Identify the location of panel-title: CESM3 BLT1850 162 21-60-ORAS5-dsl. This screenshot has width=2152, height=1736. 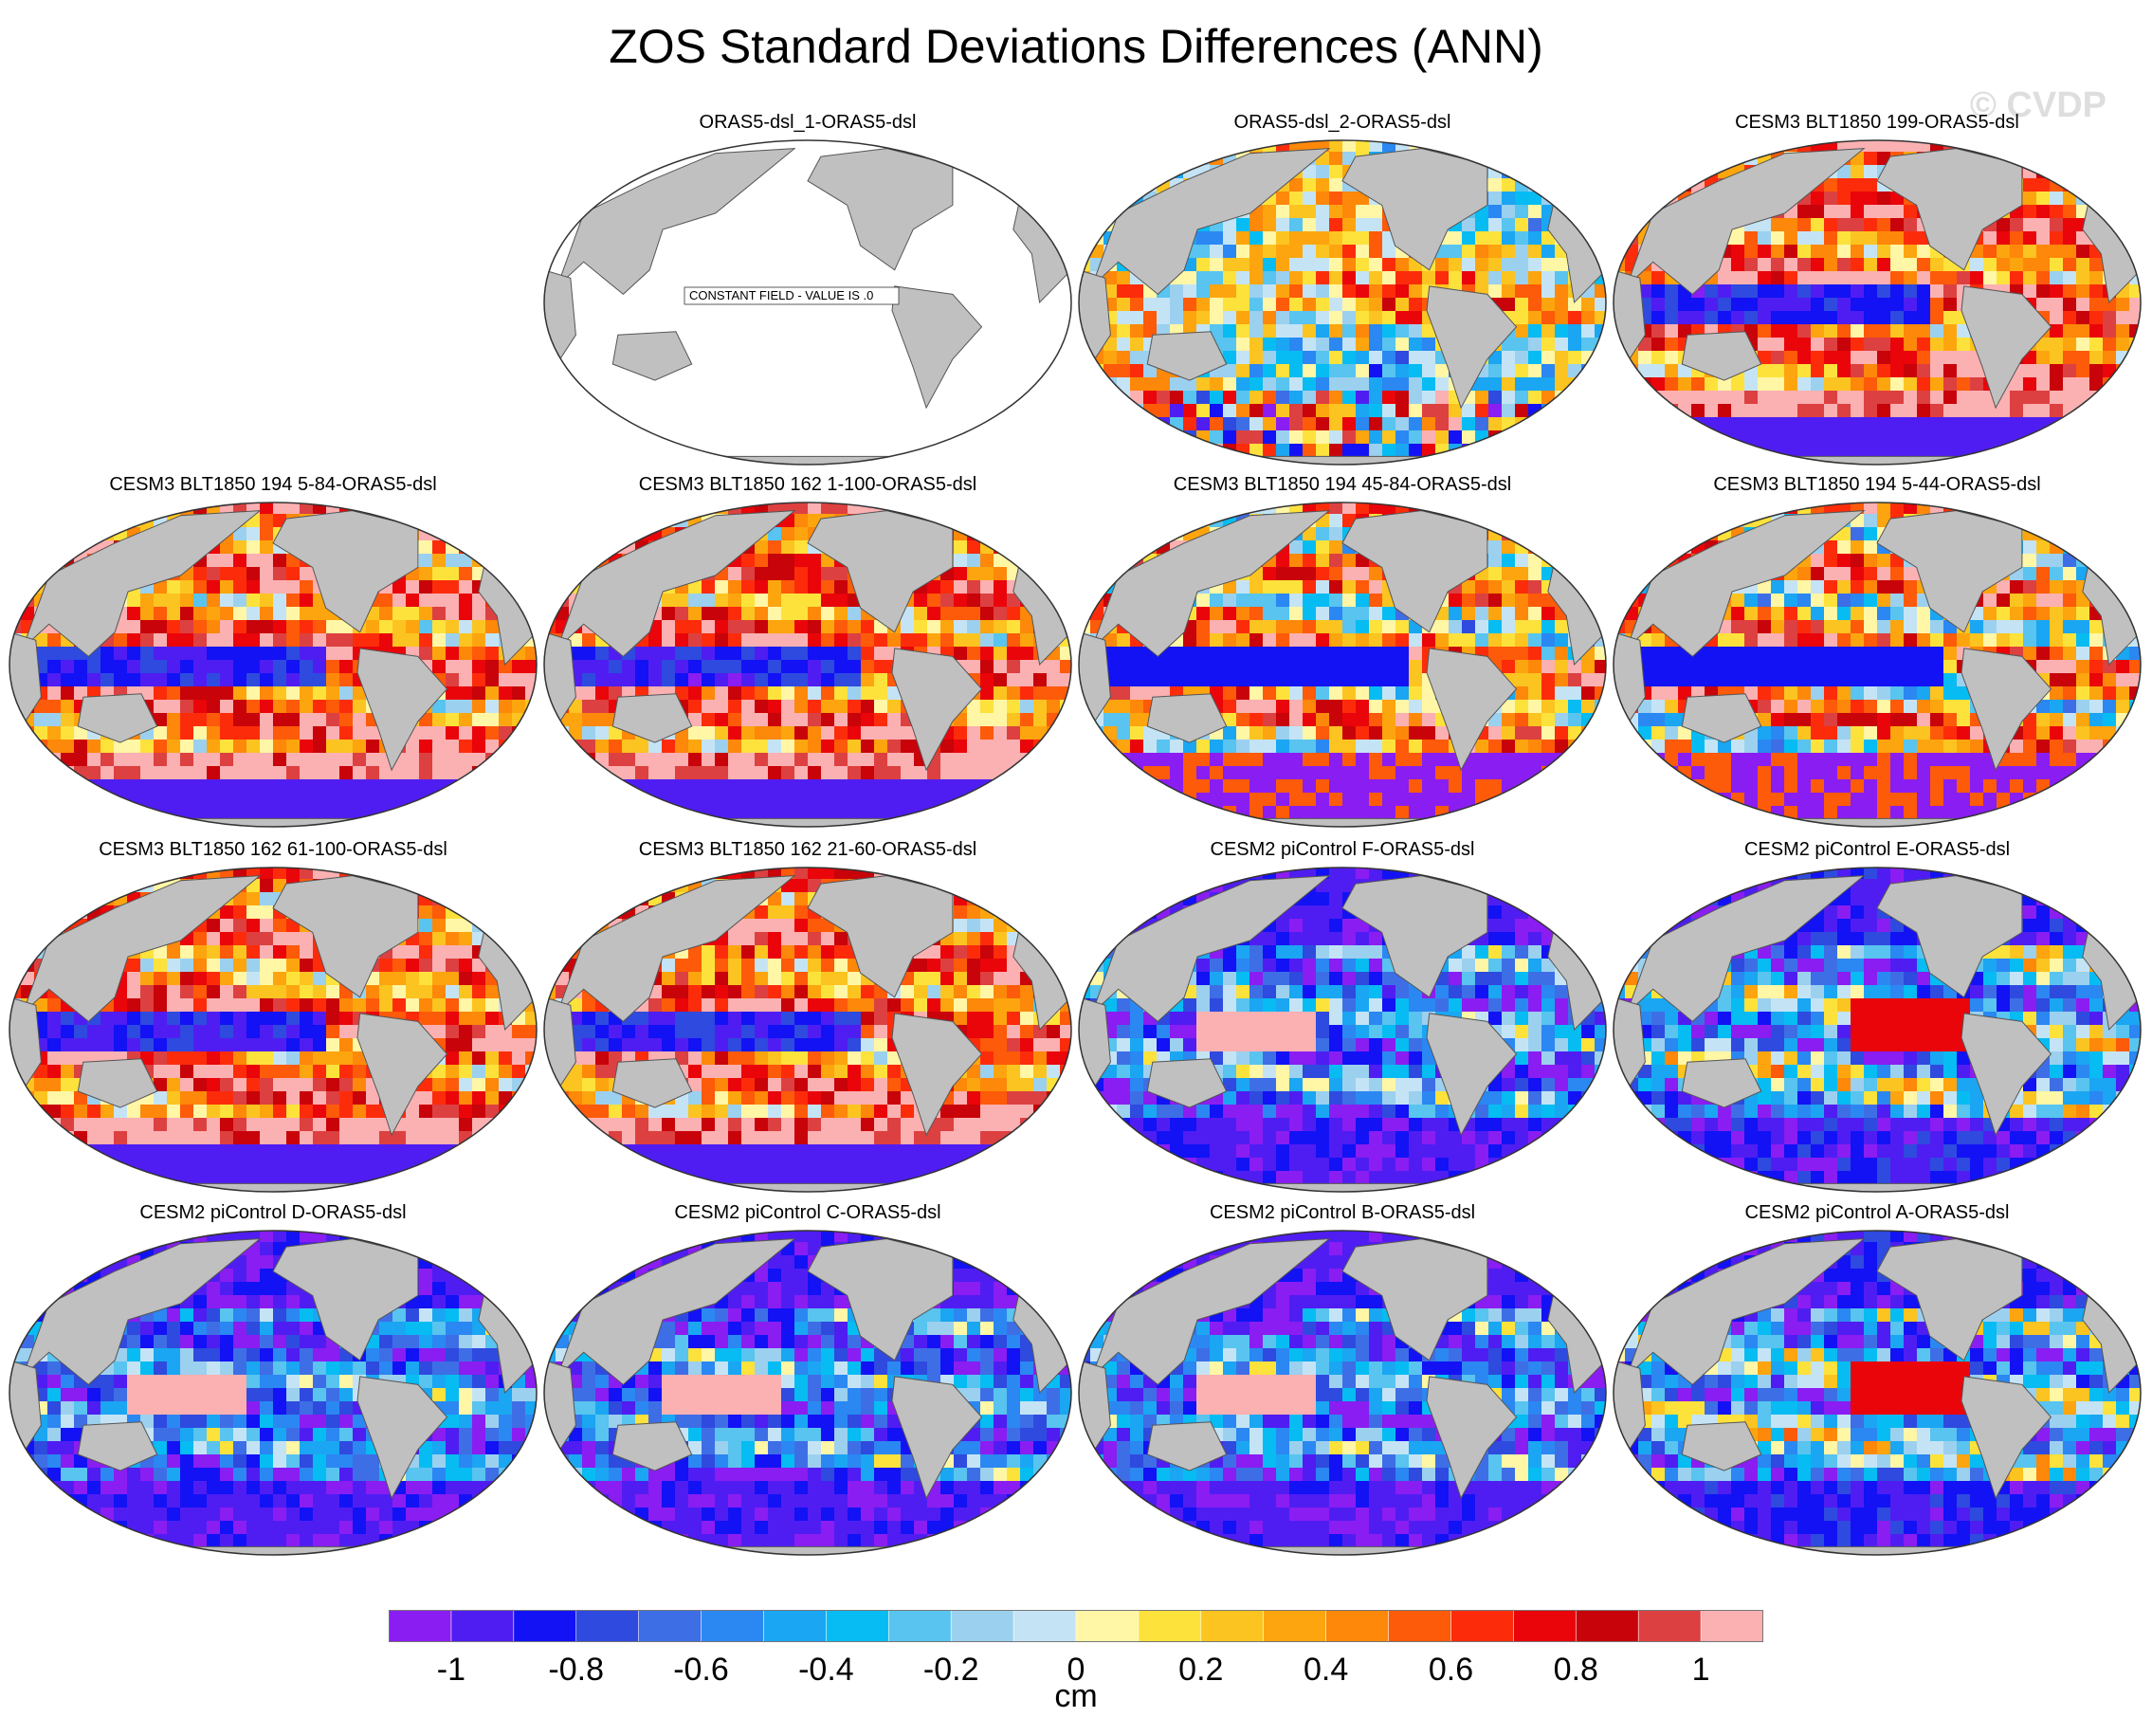
(808, 850).